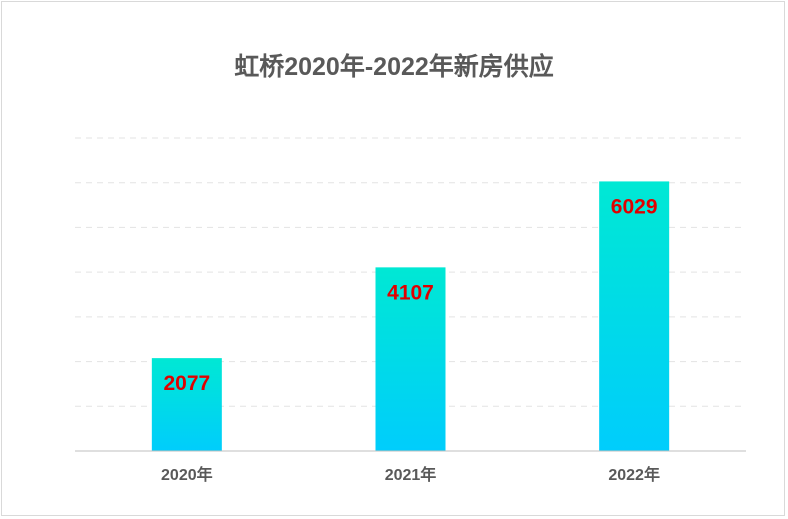  What do you see at coordinates (186, 383) in the screenshot?
I see `bar-value-label: 2077` at bounding box center [186, 383].